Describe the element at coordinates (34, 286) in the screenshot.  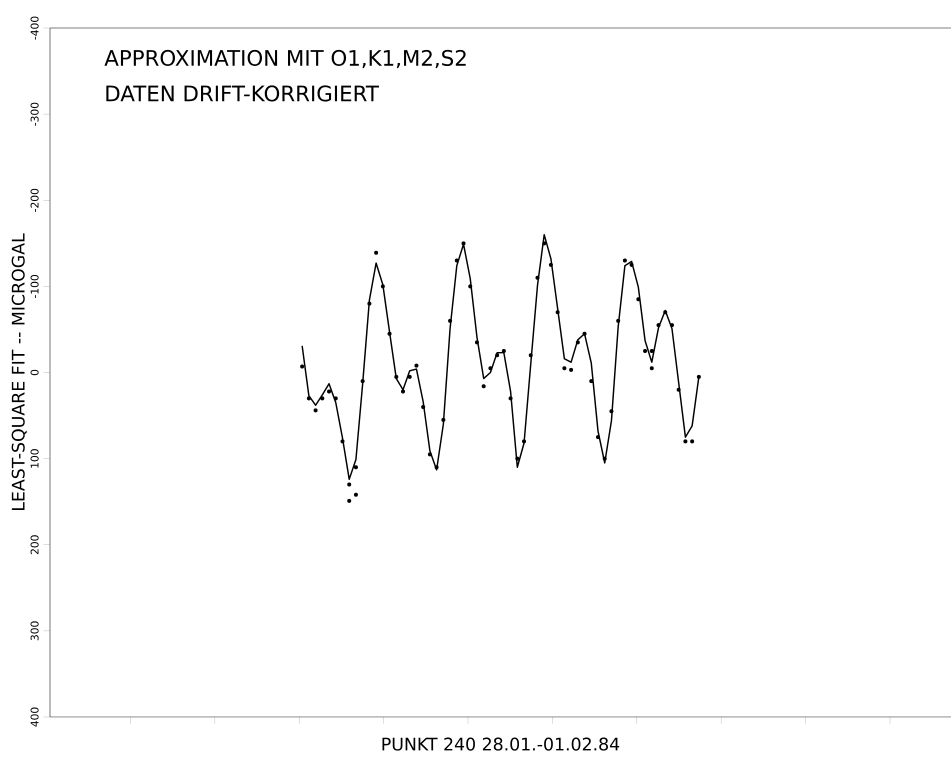
I see `y-tick-label: -100` at that location.